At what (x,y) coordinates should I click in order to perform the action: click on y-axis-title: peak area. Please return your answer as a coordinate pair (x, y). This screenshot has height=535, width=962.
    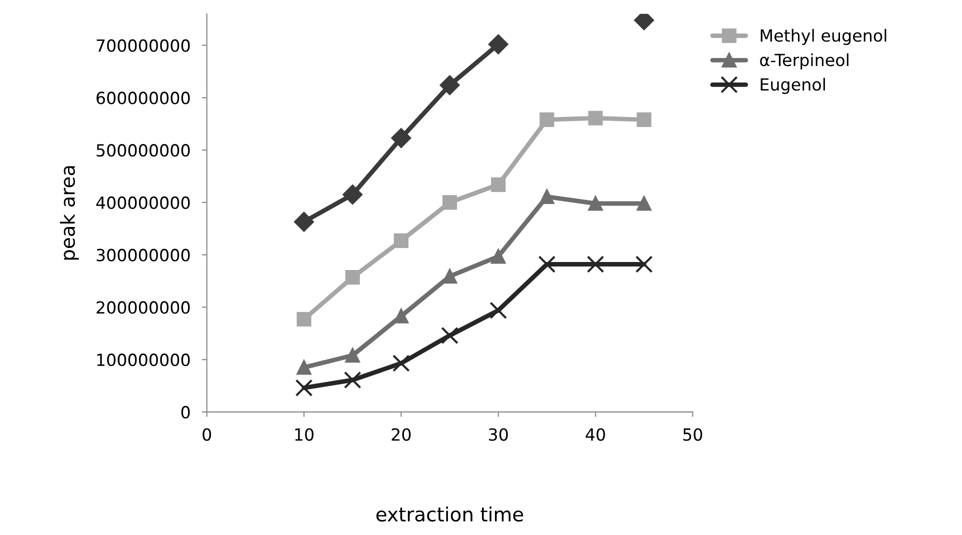
    Looking at the image, I should click on (69, 213).